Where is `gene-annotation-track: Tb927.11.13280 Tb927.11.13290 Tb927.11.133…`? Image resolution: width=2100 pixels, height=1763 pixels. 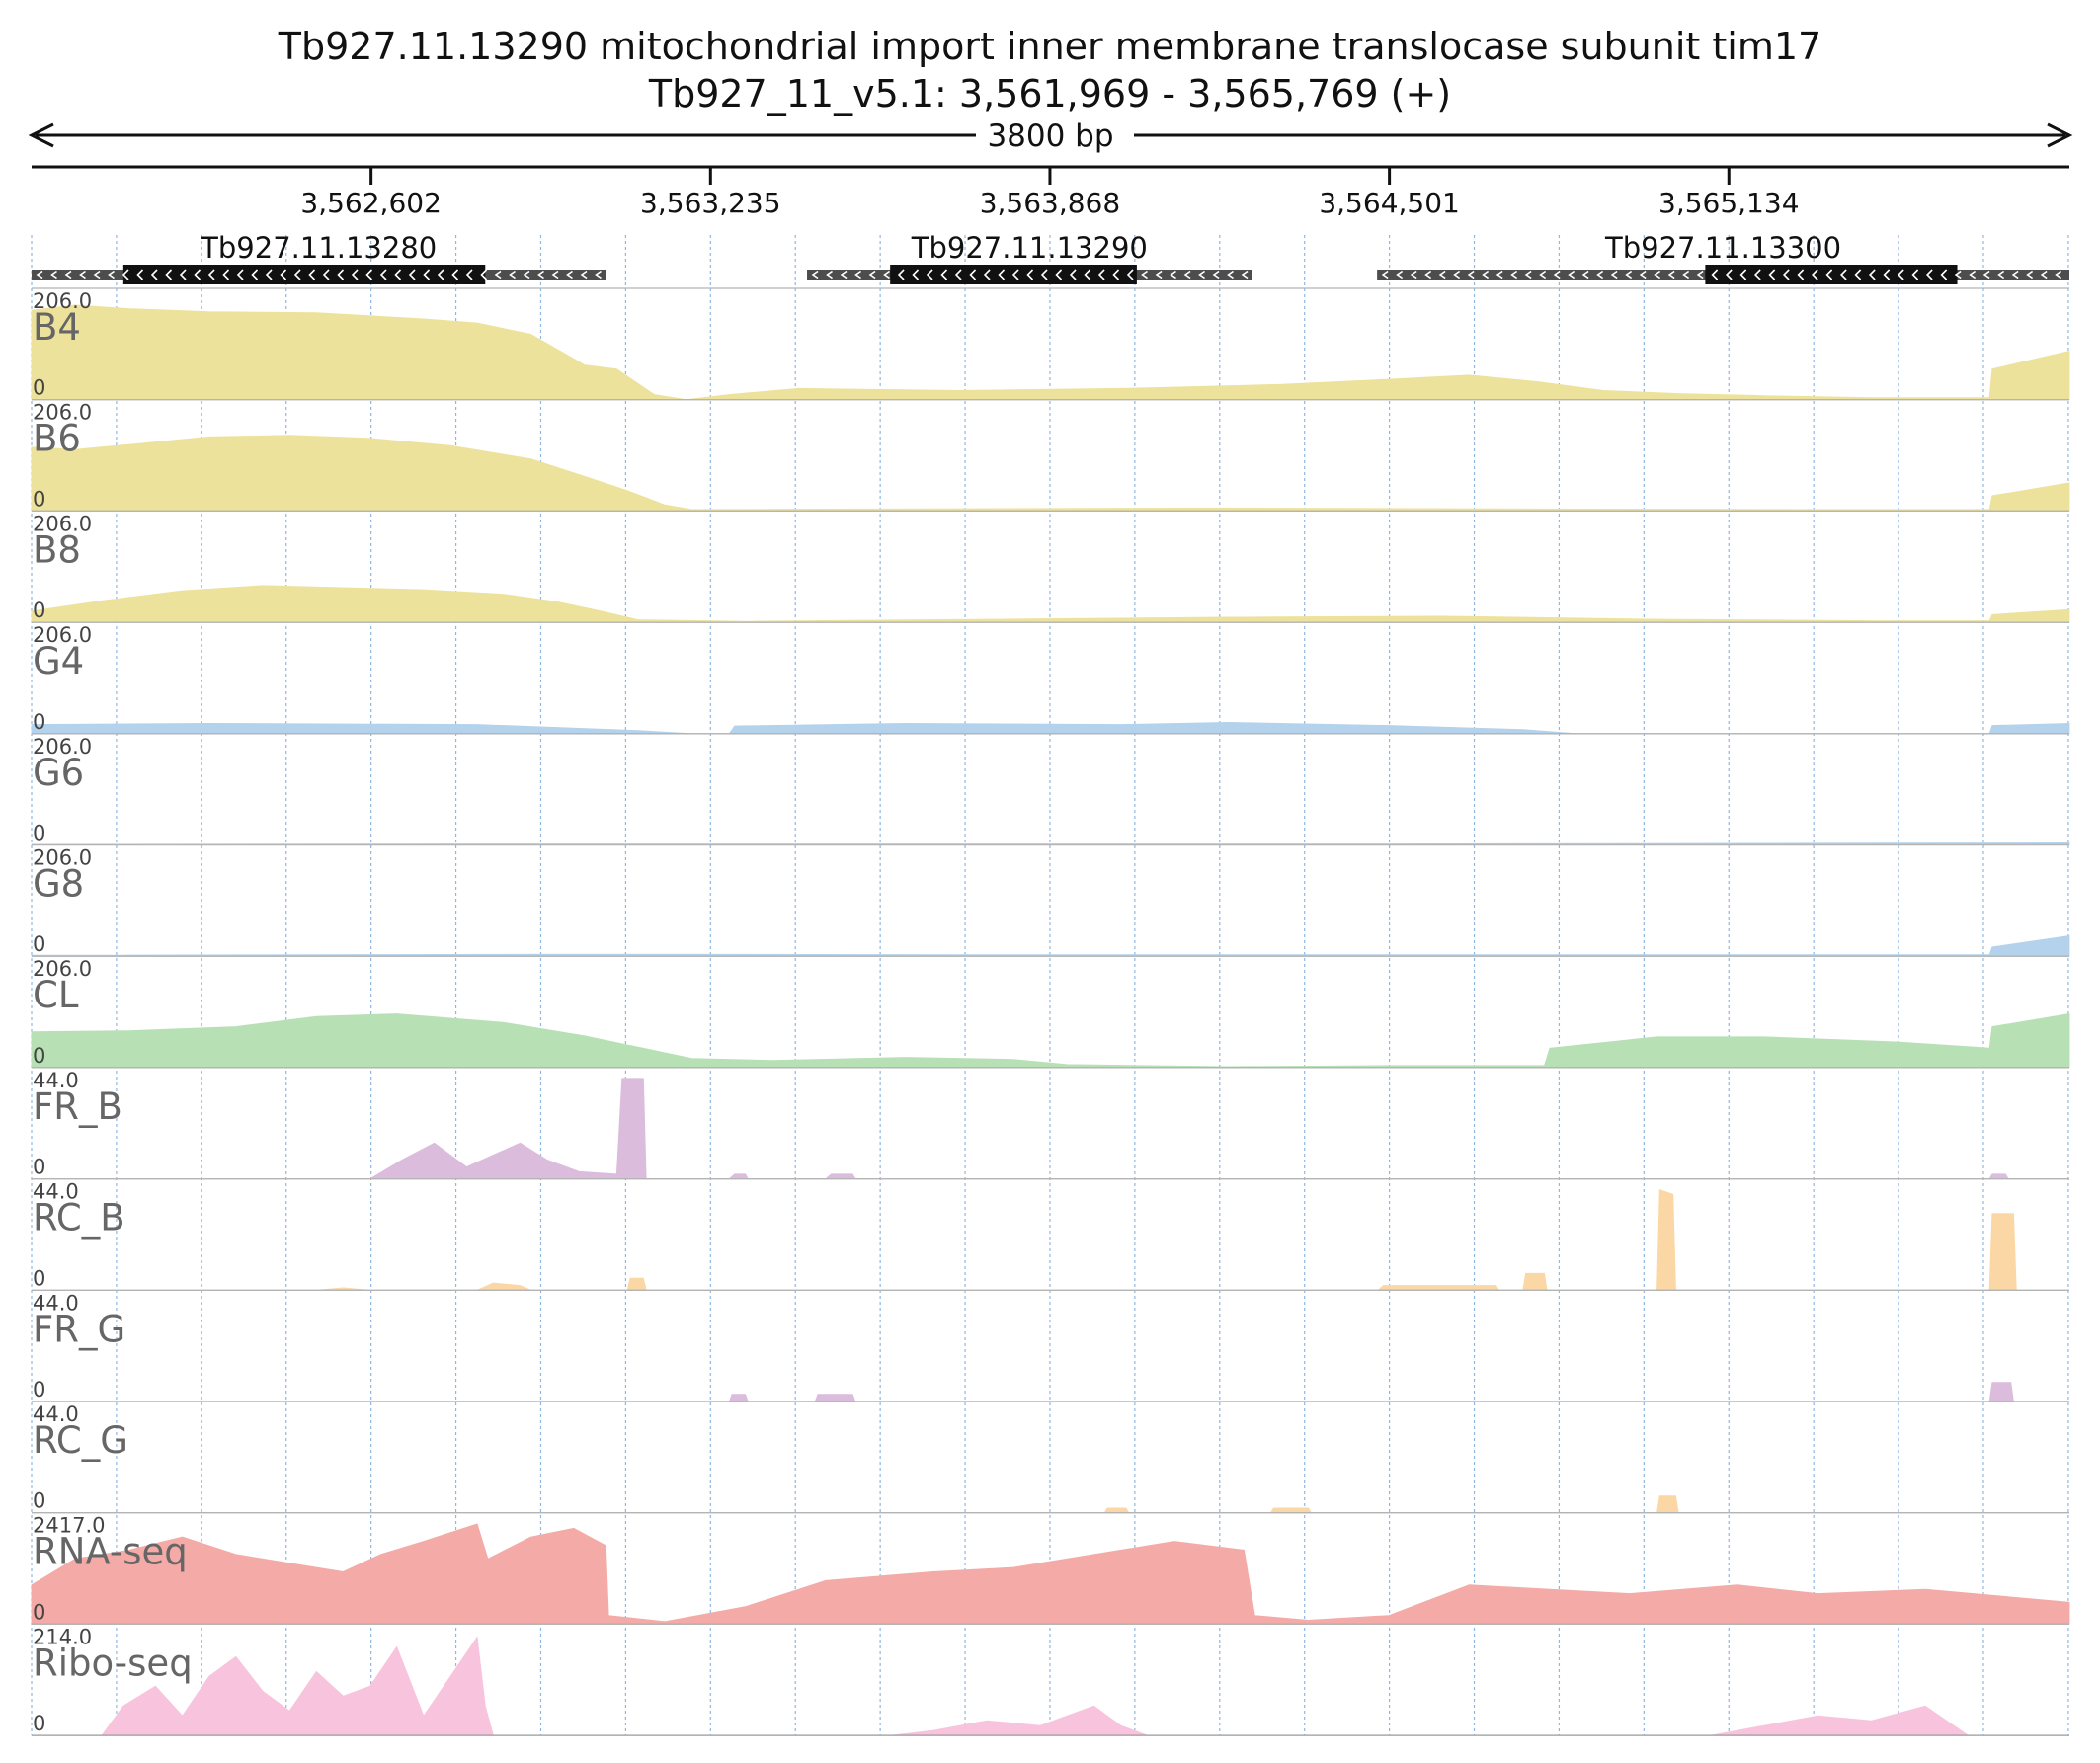
gene-annotation-track: Tb927.11.13280 Tb927.11.13290 Tb927.11.133… is located at coordinates (1050, 257).